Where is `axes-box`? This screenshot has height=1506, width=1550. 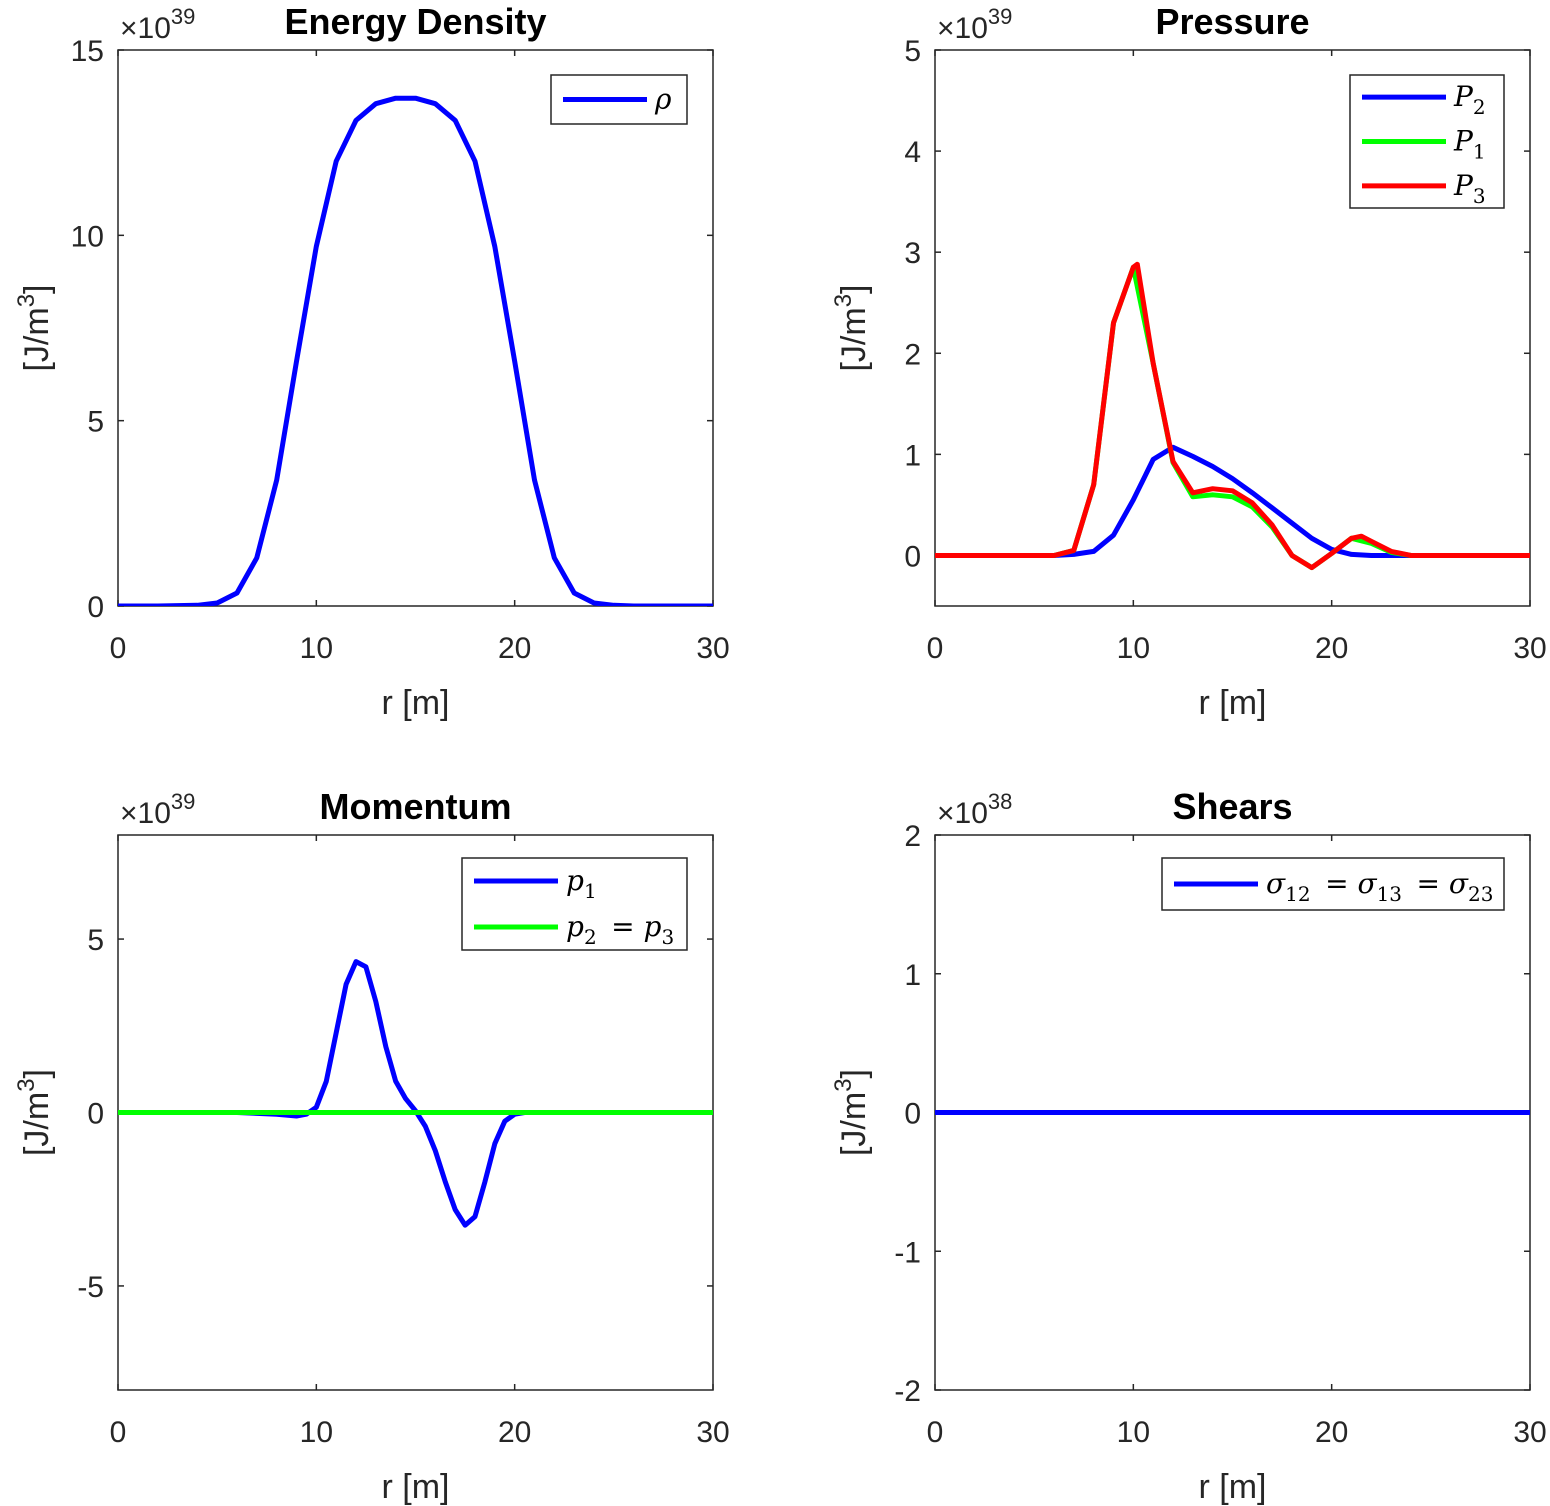
axes-box is located at coordinates (415, 328).